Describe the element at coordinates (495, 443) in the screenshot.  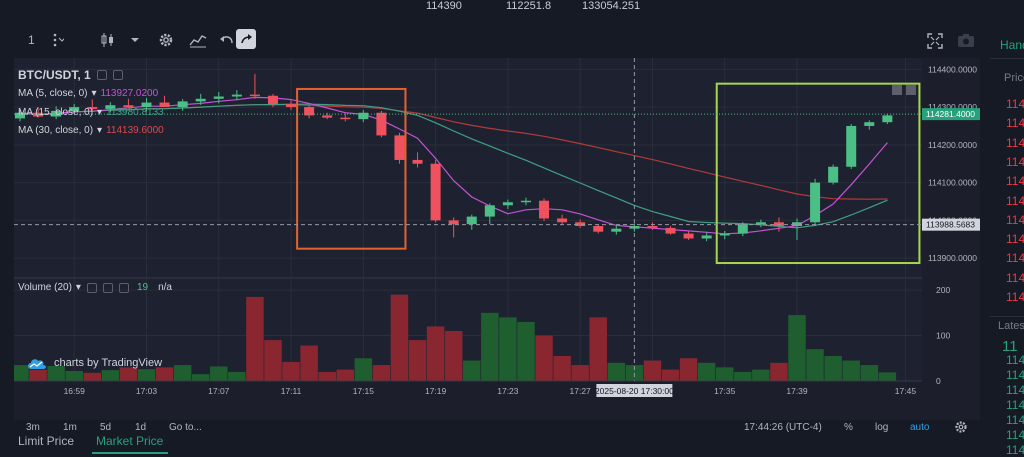
I see `order-type-tabs: Limit Price Market Price` at that location.